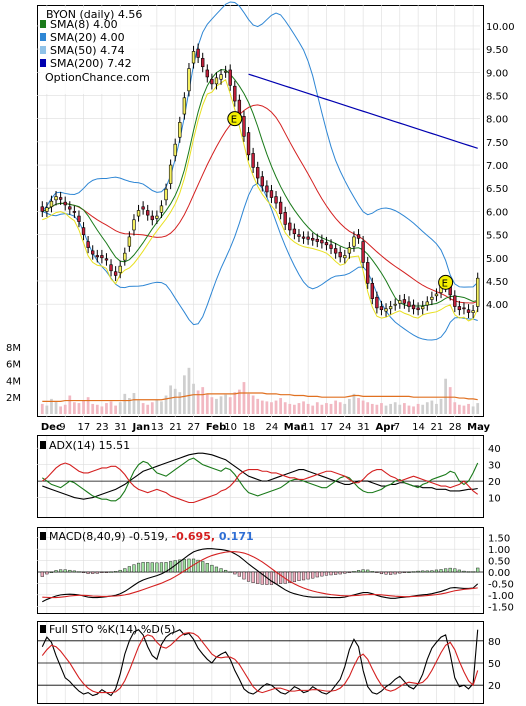 The height and width of the screenshot is (706, 526). What do you see at coordinates (120, 427) in the screenshot?
I see `x-tick-label: 31` at bounding box center [120, 427].